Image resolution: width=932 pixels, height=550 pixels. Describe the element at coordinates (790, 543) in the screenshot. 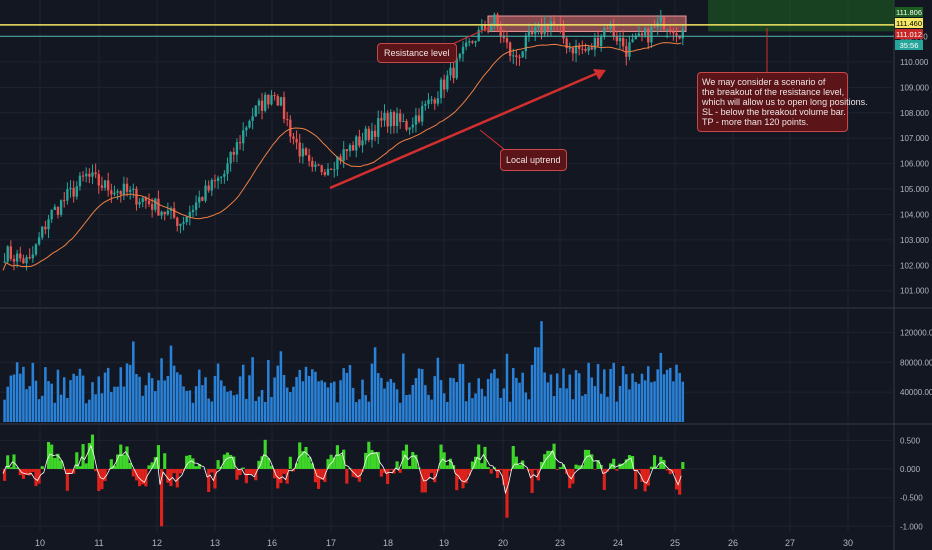

I see `x-tick-label: 27` at that location.